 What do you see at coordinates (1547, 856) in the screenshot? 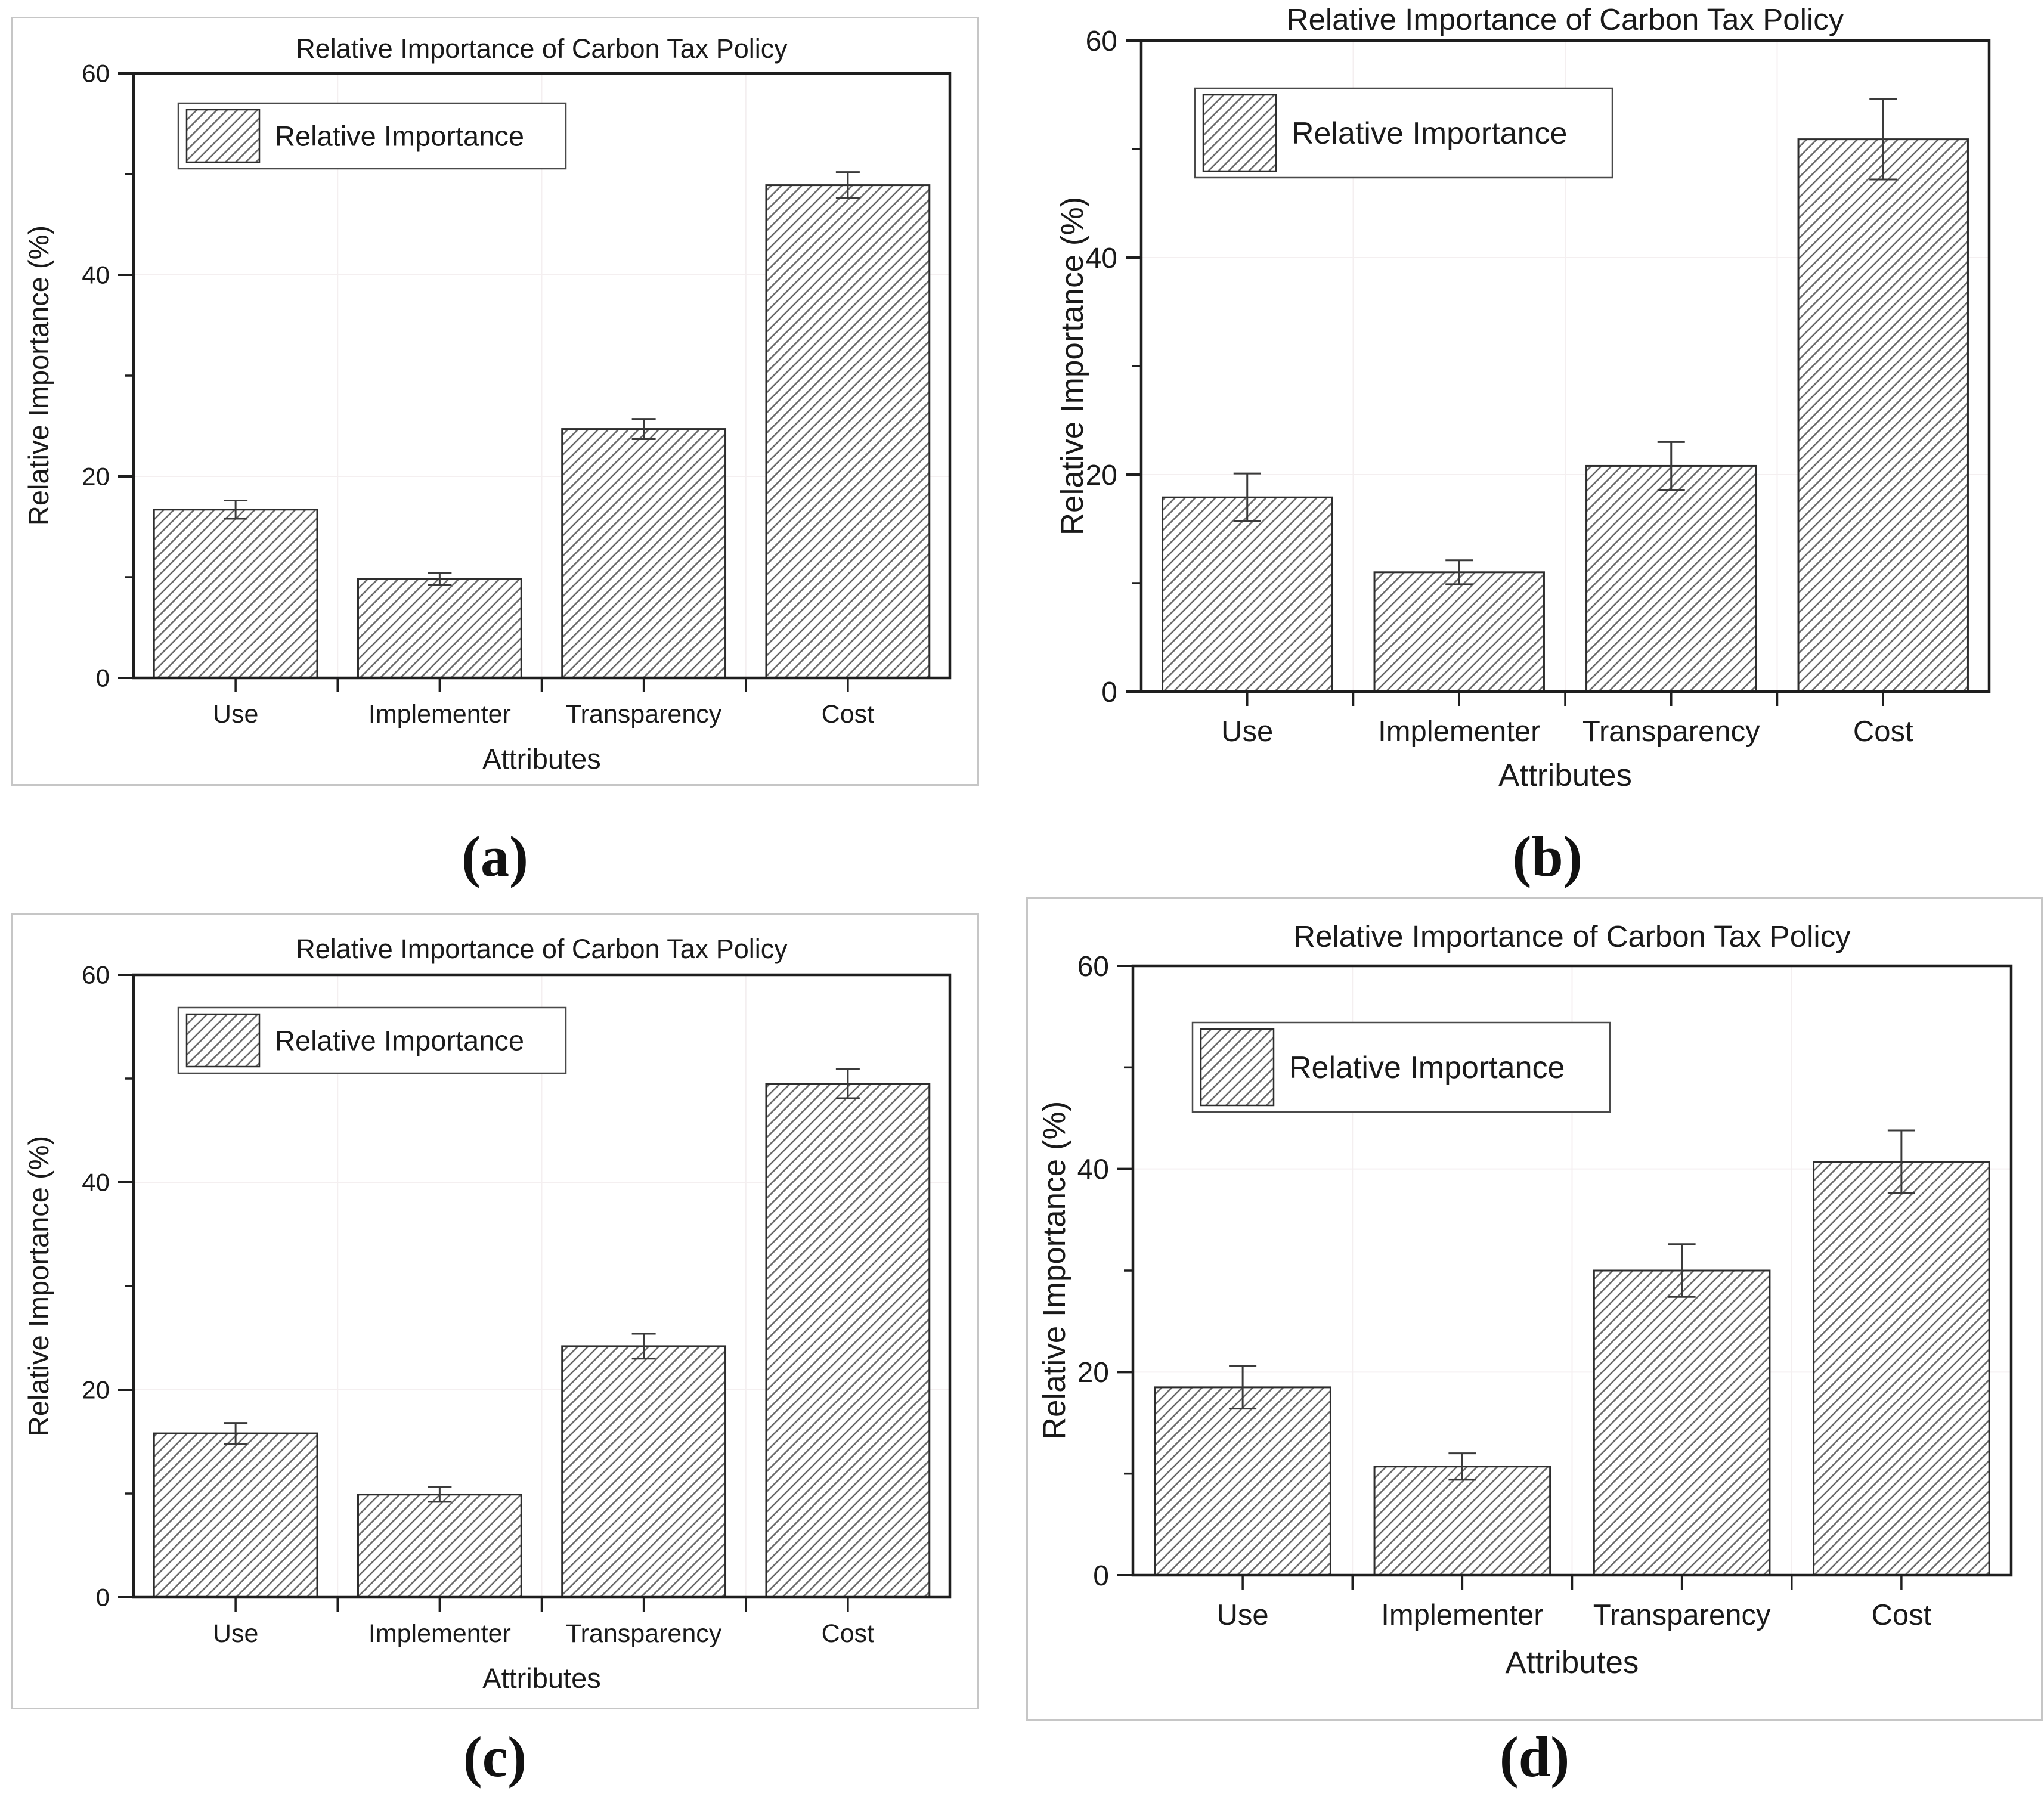
I see `panel-label-b: (b)` at bounding box center [1547, 856].